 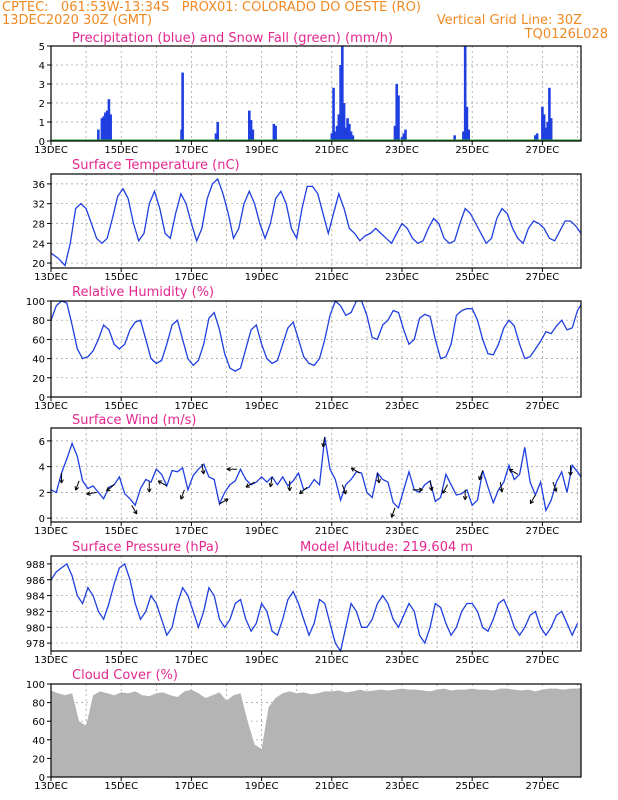 I want to click on y-tick-label: 986, so click(x=35, y=581).